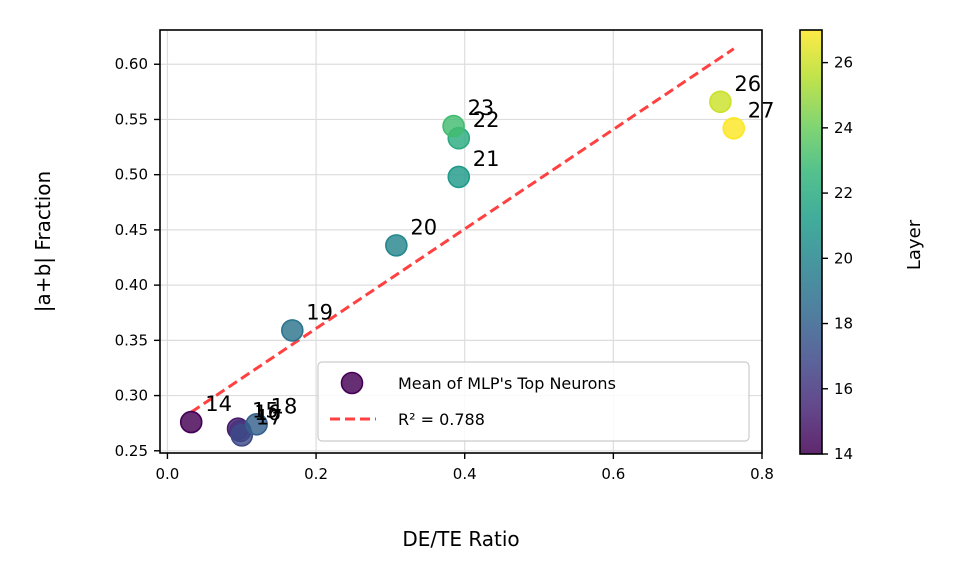 The width and height of the screenshot is (956, 583). I want to click on point-label-layer-17: 17, so click(269, 417).